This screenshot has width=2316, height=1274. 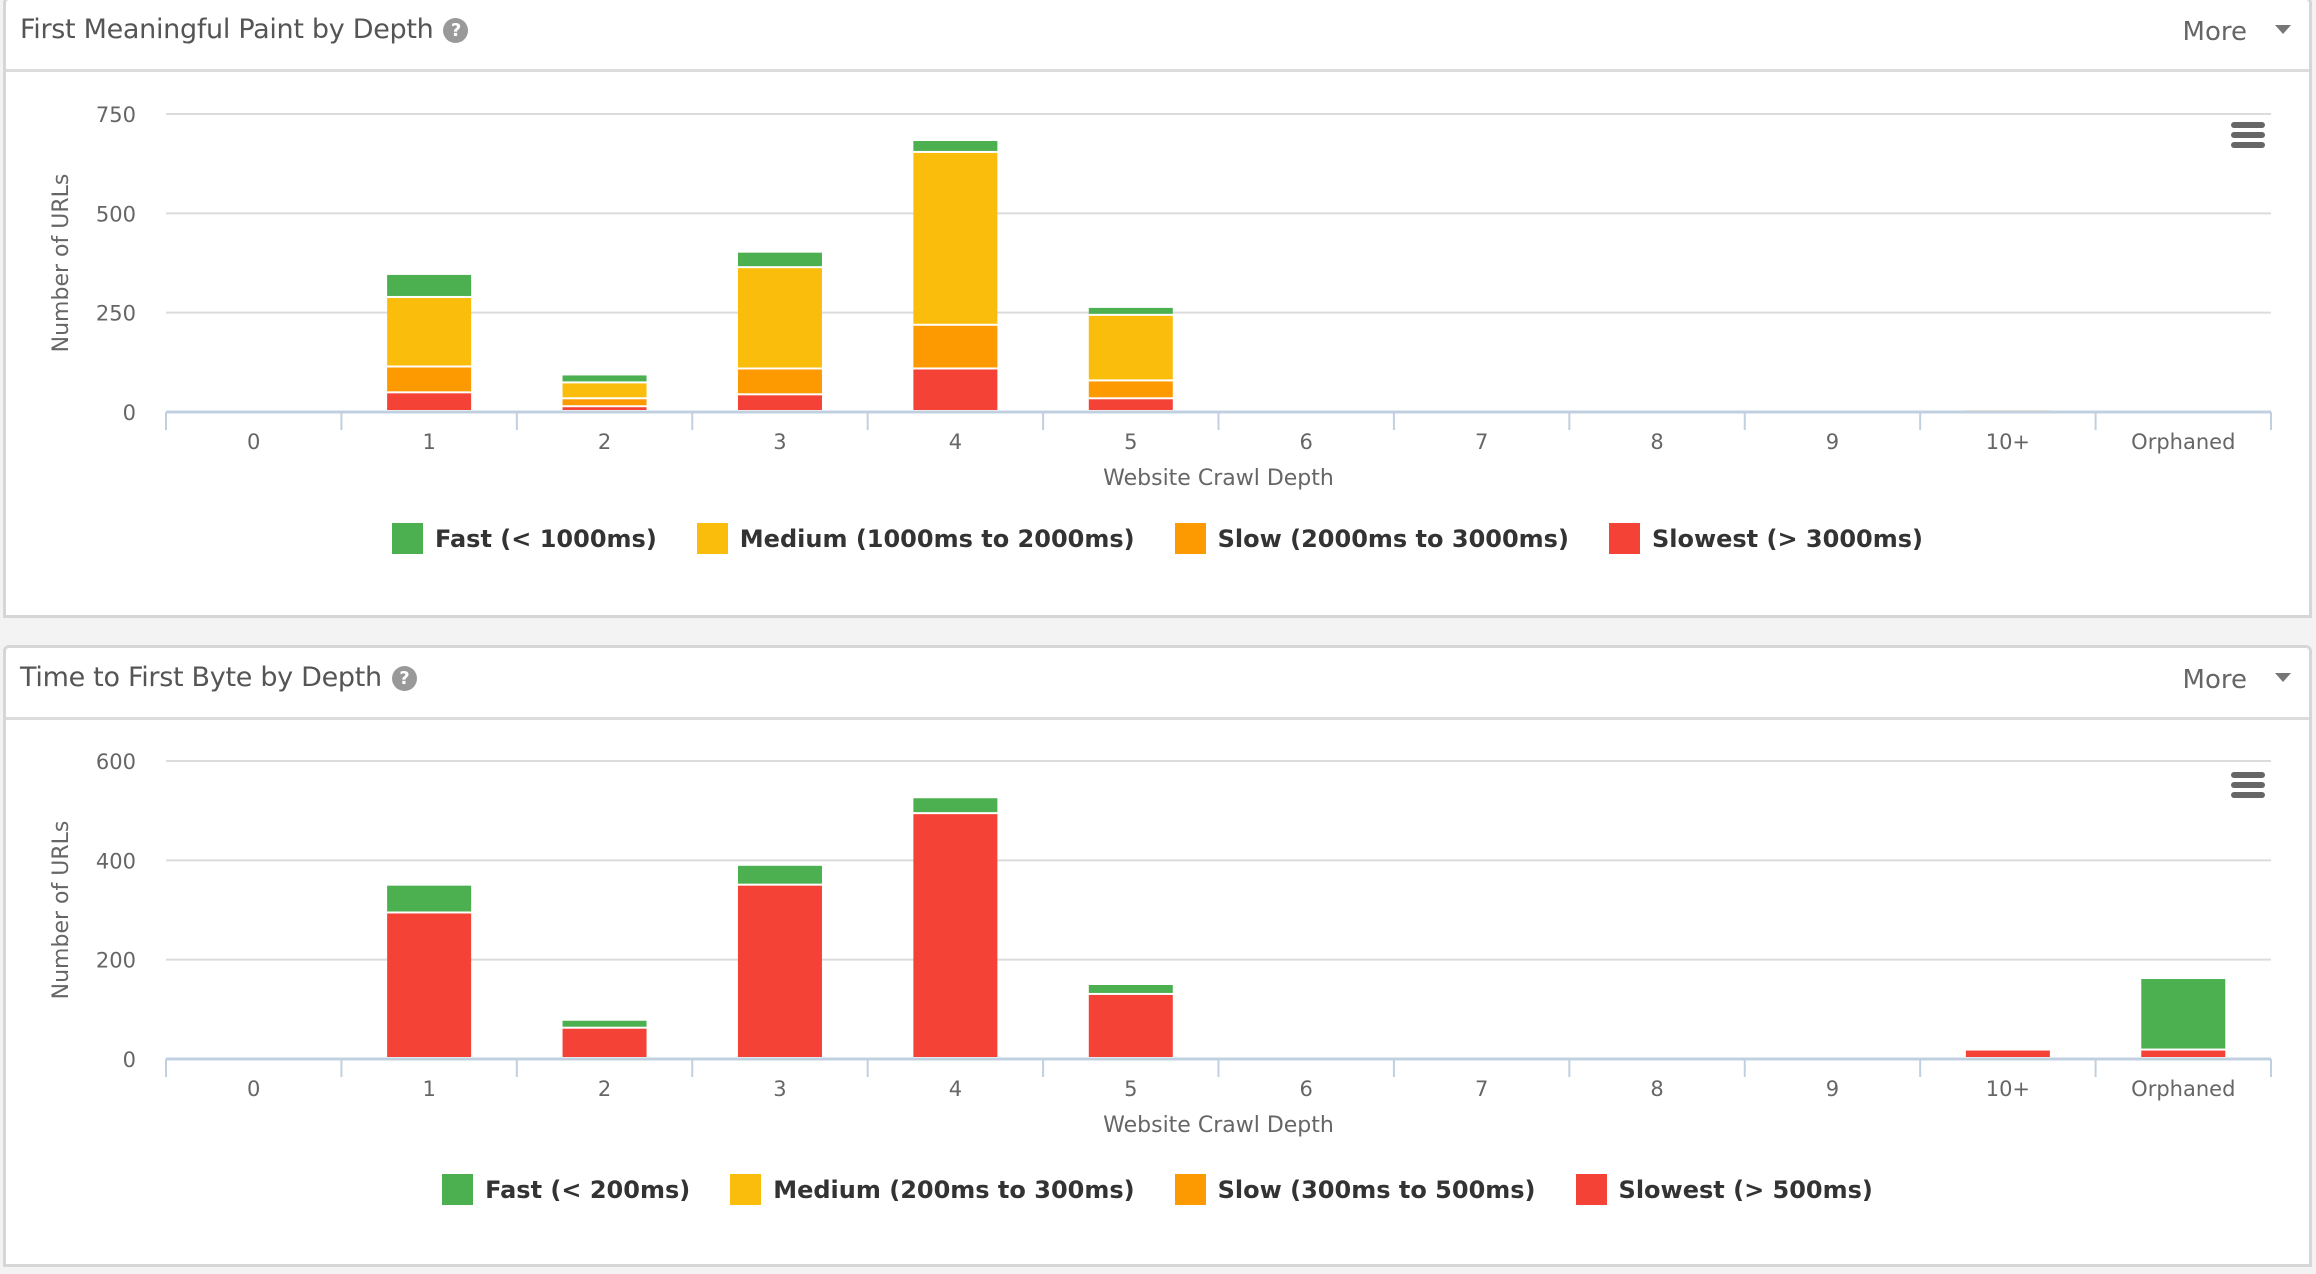 I want to click on x-tick-label: 9, so click(x=1832, y=1089).